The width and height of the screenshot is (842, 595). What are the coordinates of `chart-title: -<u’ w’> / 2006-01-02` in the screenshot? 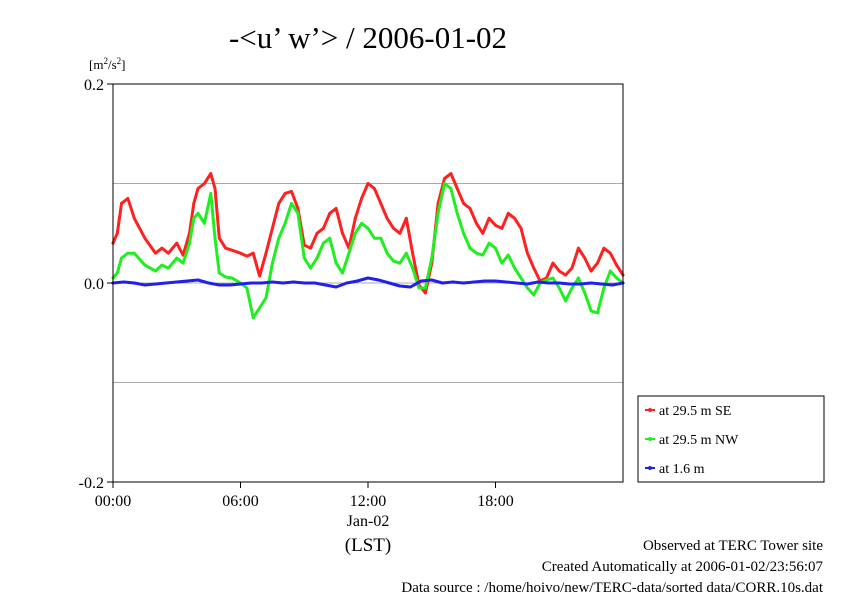 It's located at (368, 37).